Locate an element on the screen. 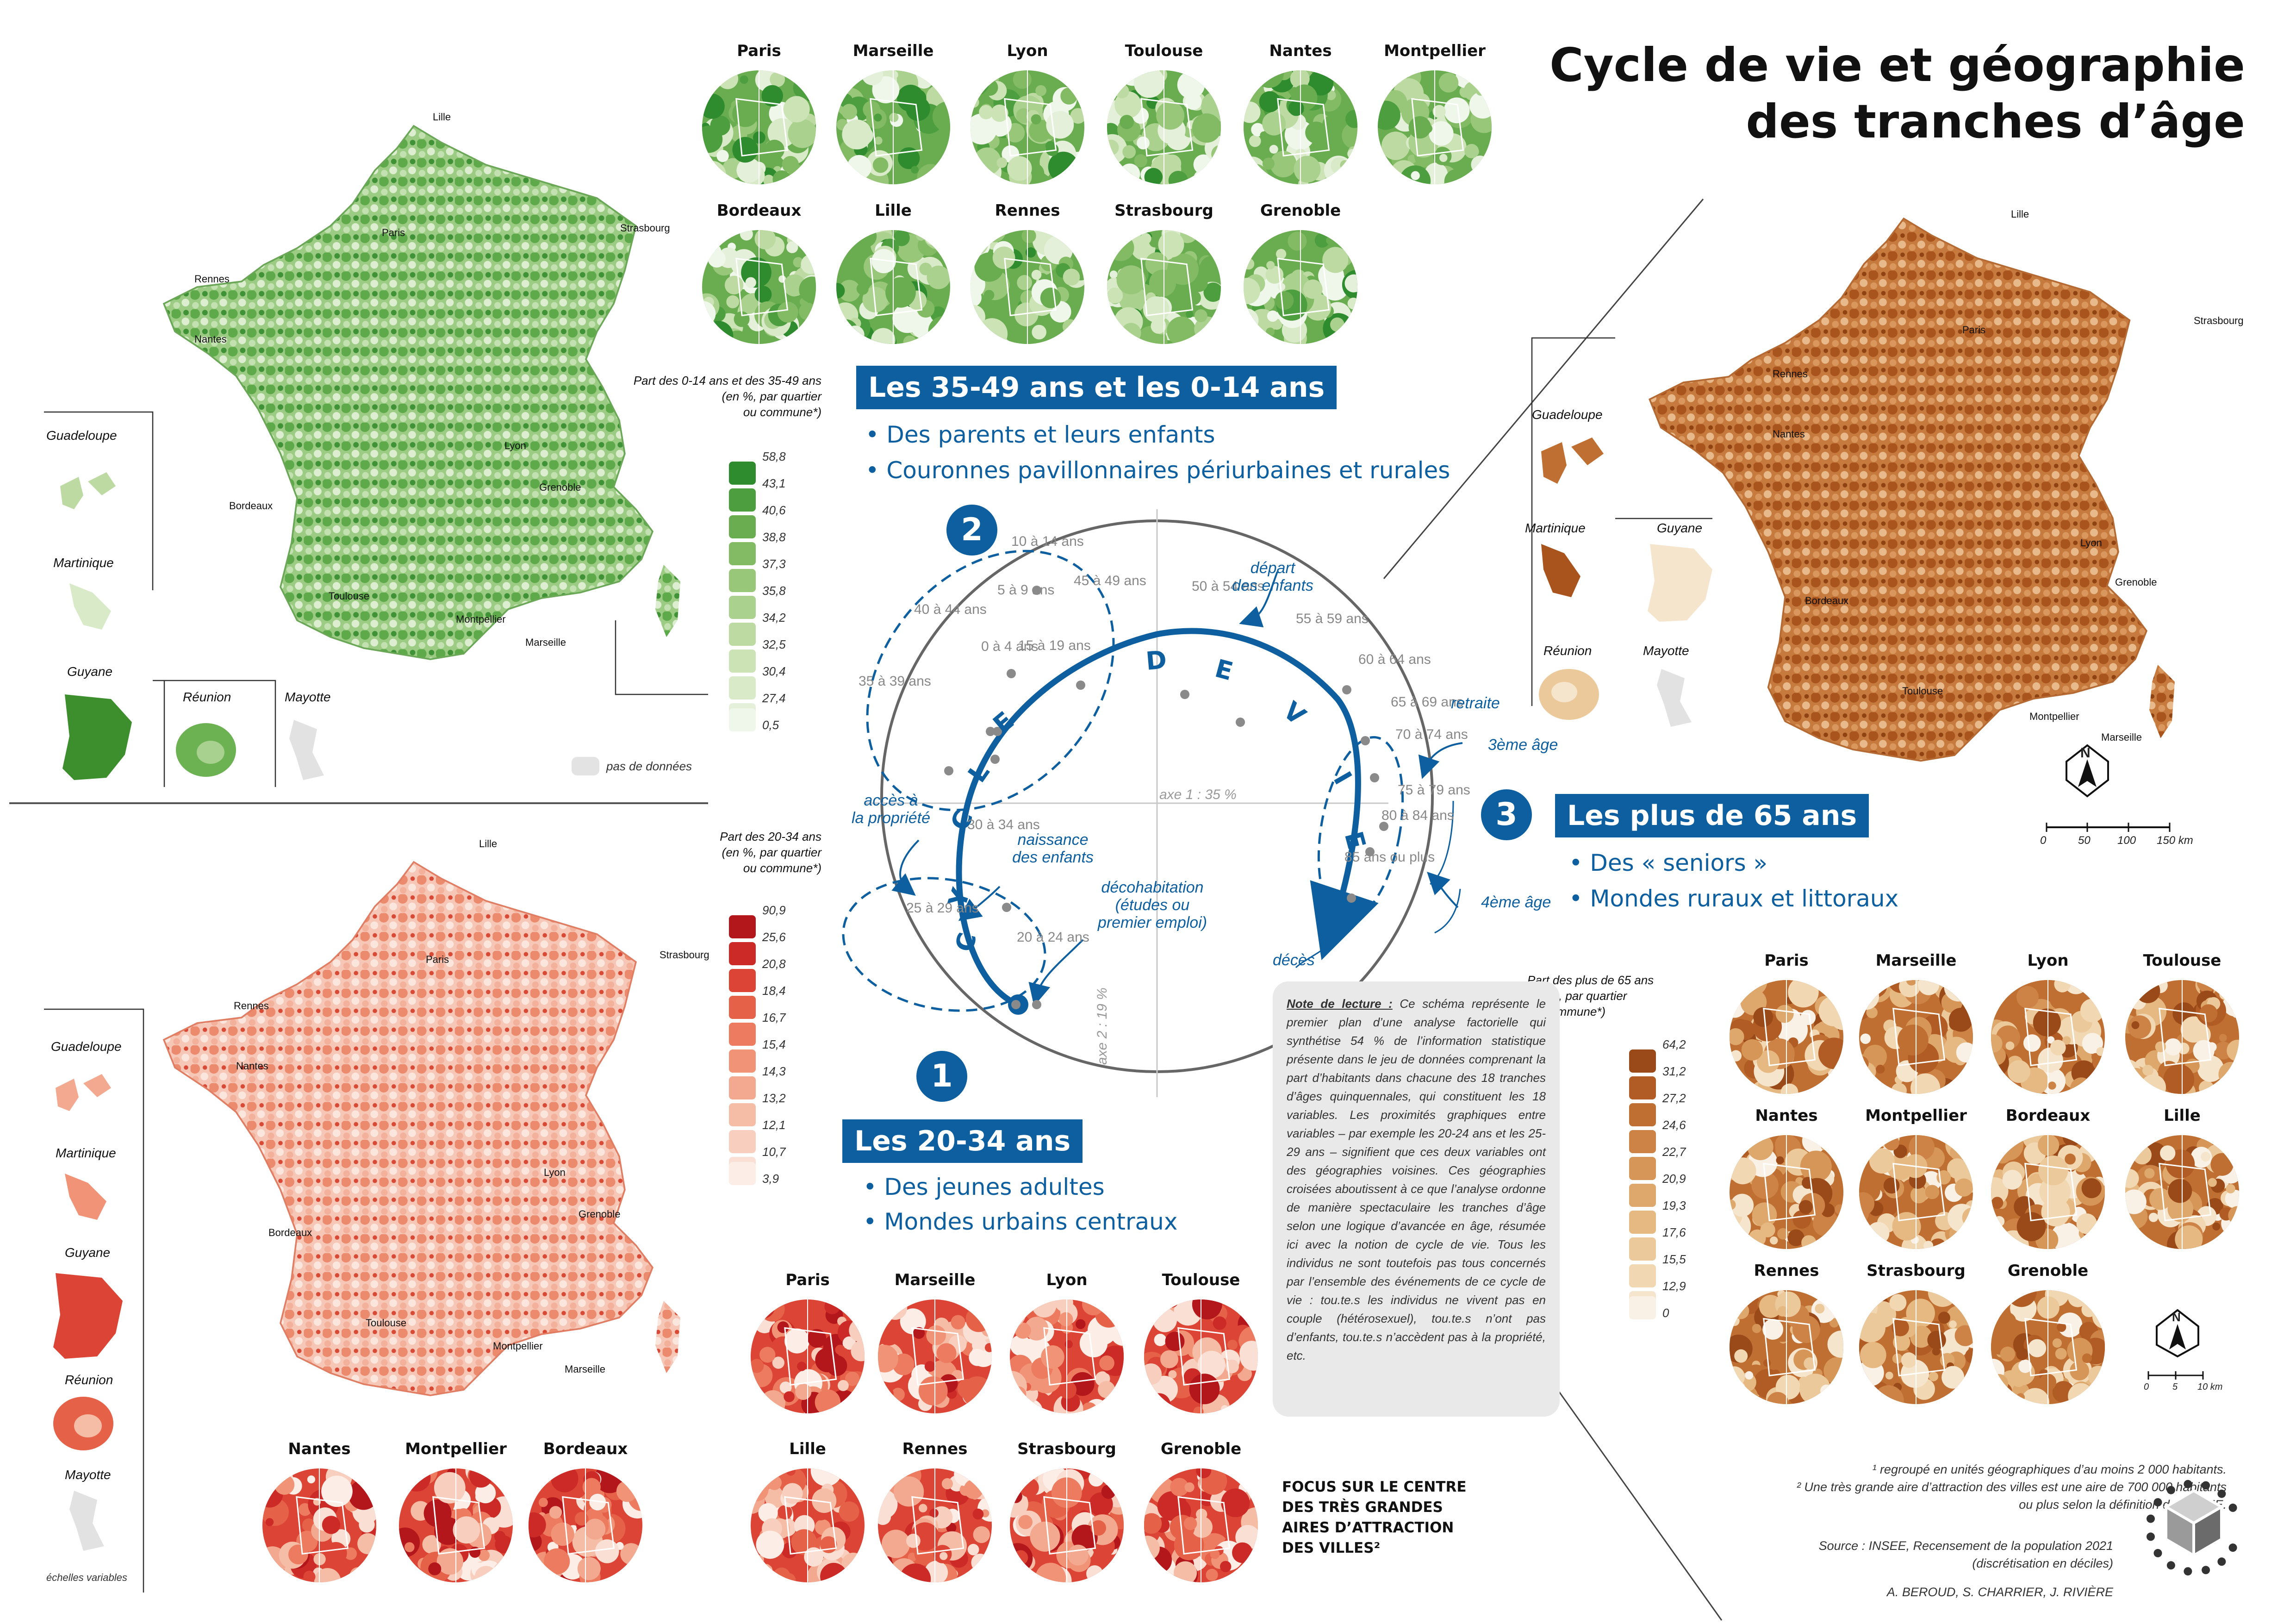 This screenshot has height=1624, width=2296. label-montpellier-brown: Montpellier is located at coordinates (2054, 716).